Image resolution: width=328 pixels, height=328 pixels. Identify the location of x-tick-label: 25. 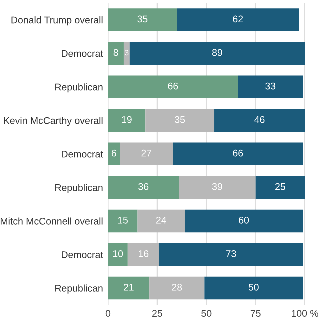
(157, 314).